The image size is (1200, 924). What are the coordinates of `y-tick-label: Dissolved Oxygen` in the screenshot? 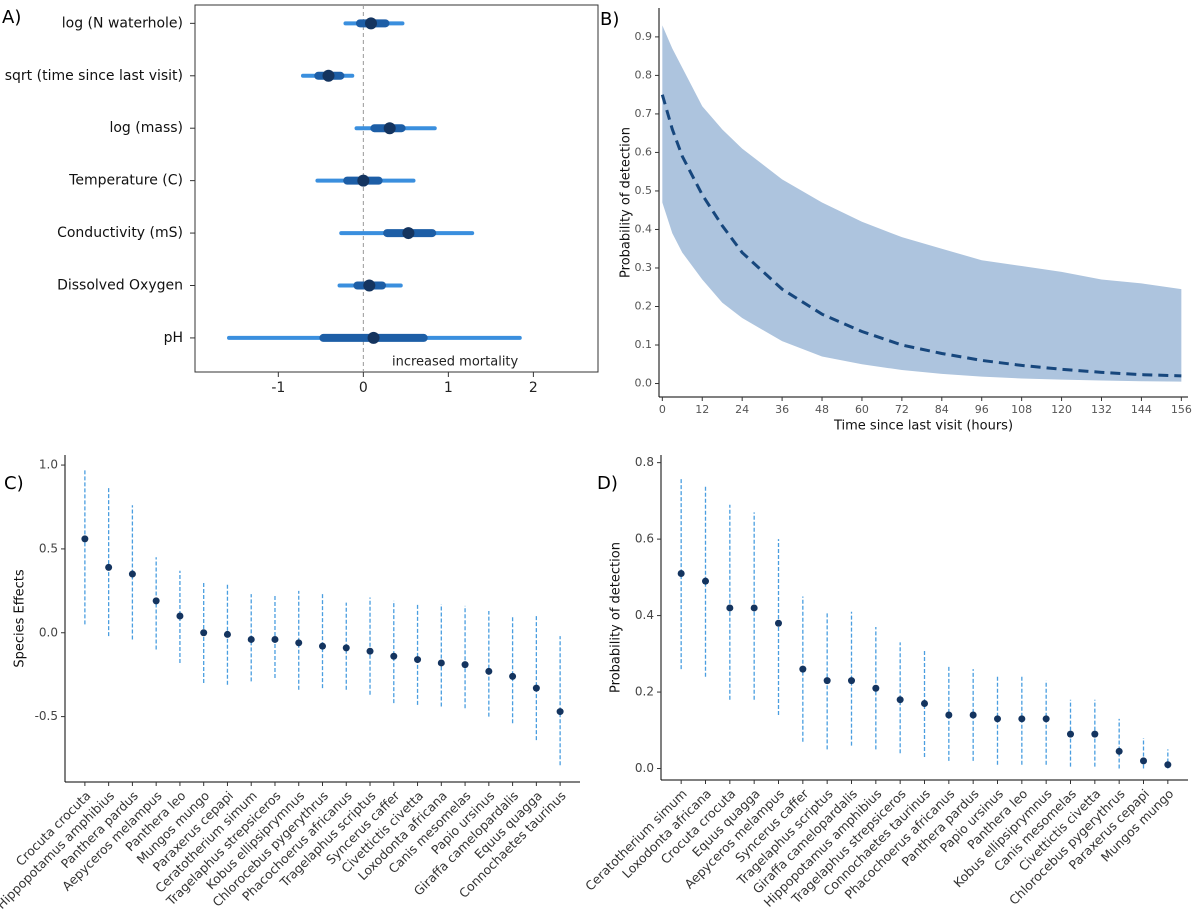 It's located at (120, 285).